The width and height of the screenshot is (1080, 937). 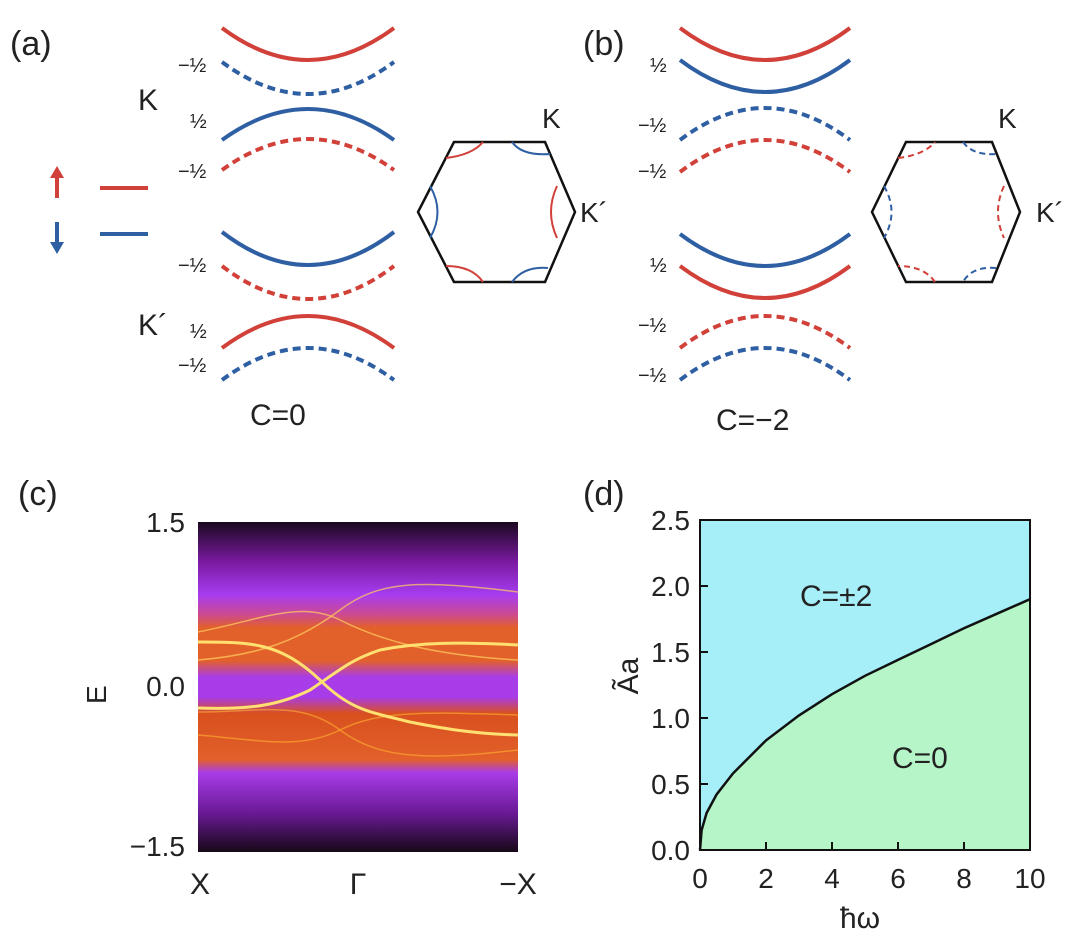 I want to click on chern-number-a: C=0, so click(x=278, y=415).